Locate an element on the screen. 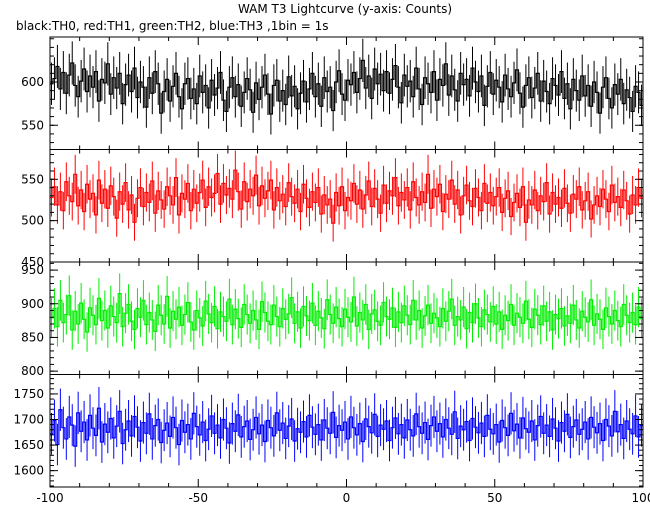 This screenshot has width=650, height=505. x-tick-label: -100 is located at coordinates (49, 498).